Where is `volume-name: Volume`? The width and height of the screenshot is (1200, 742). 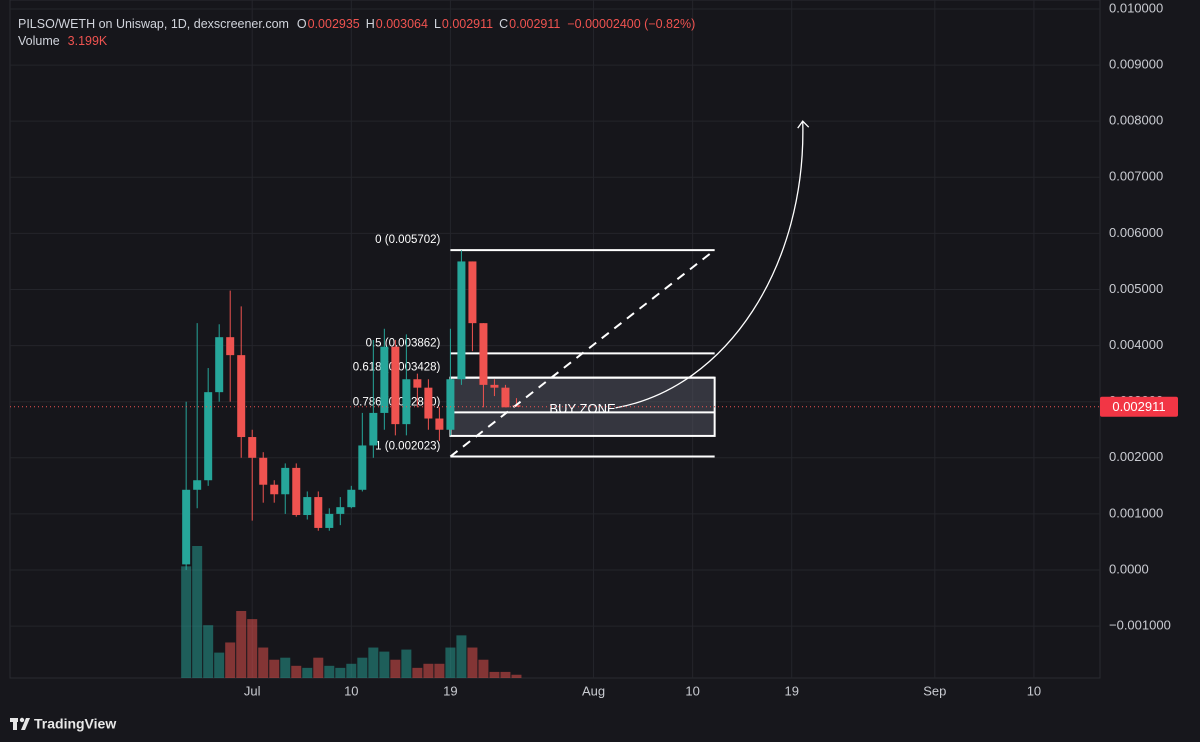
volume-name: Volume is located at coordinates (39, 41).